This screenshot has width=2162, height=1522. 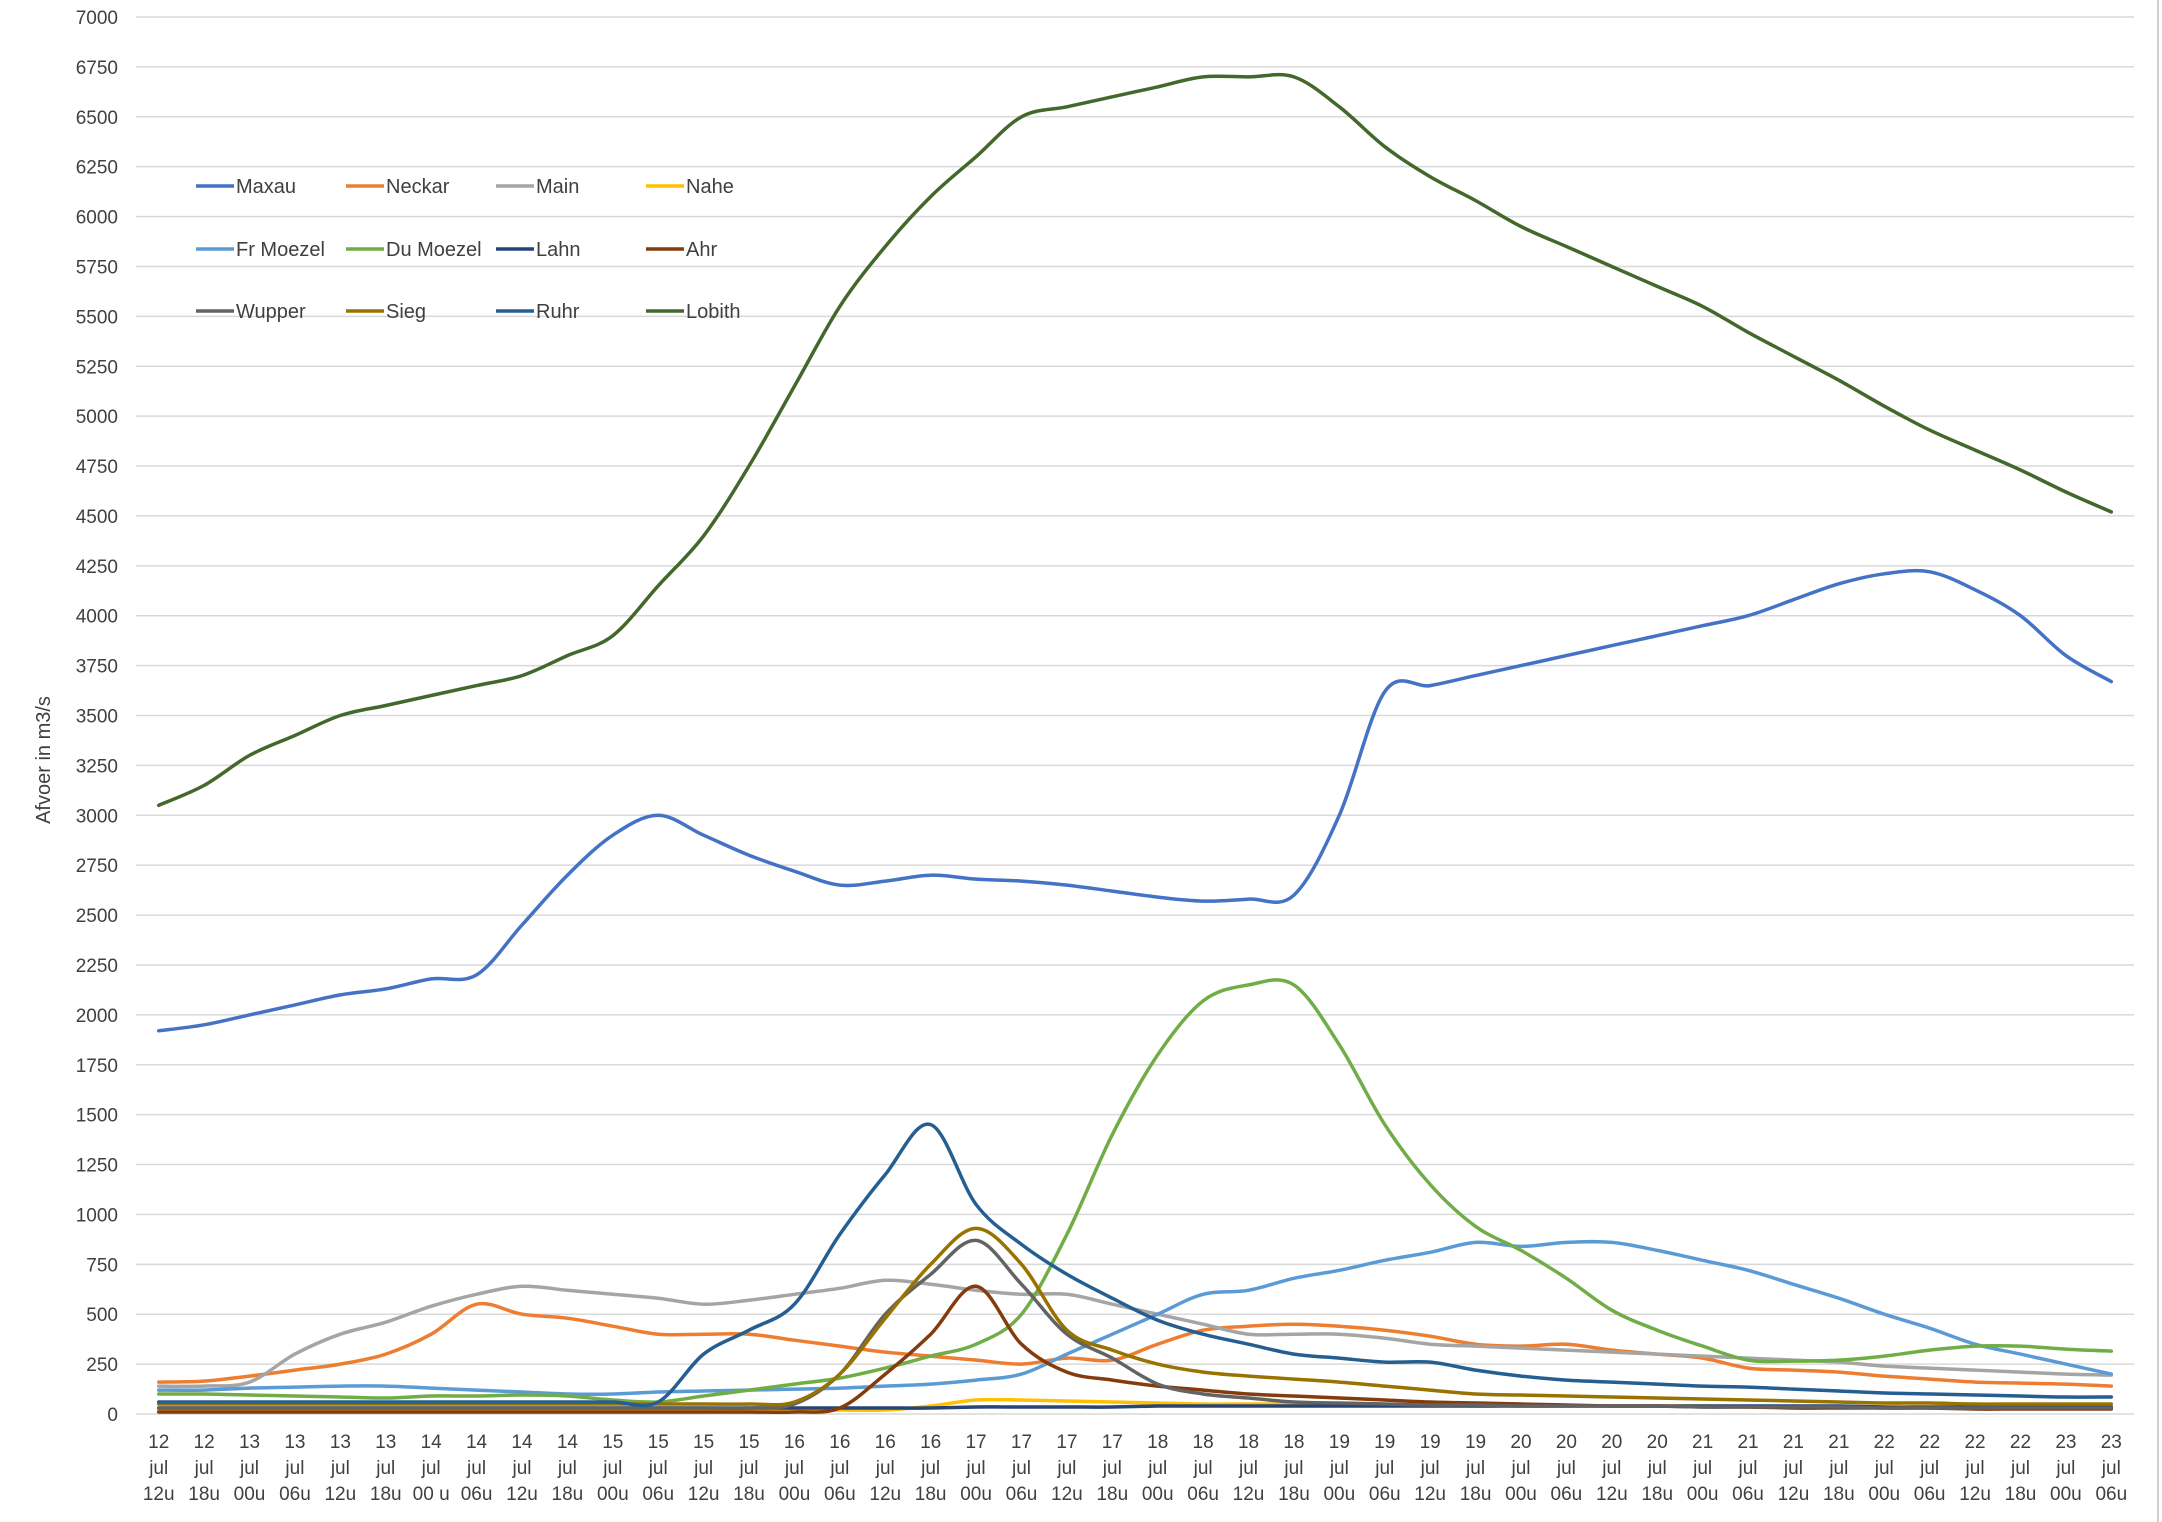 What do you see at coordinates (97, 367) in the screenshot?
I see `y-tick-label: 5250` at bounding box center [97, 367].